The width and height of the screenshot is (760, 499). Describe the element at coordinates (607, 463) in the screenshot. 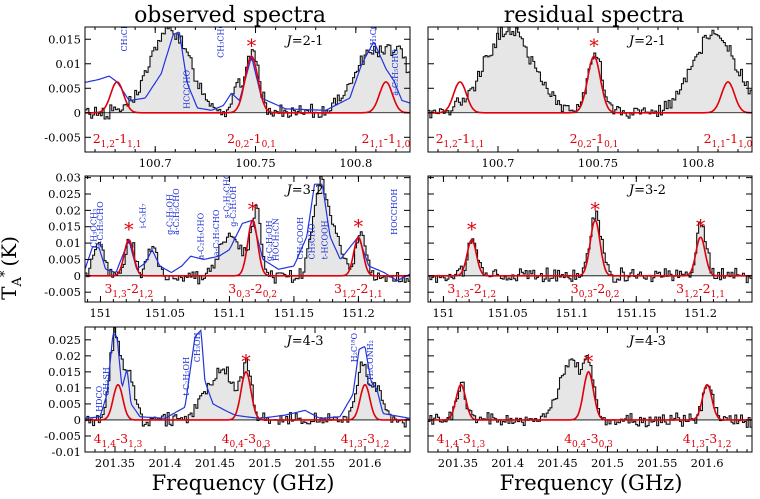

I see `x-tick-label: 201.5` at that location.